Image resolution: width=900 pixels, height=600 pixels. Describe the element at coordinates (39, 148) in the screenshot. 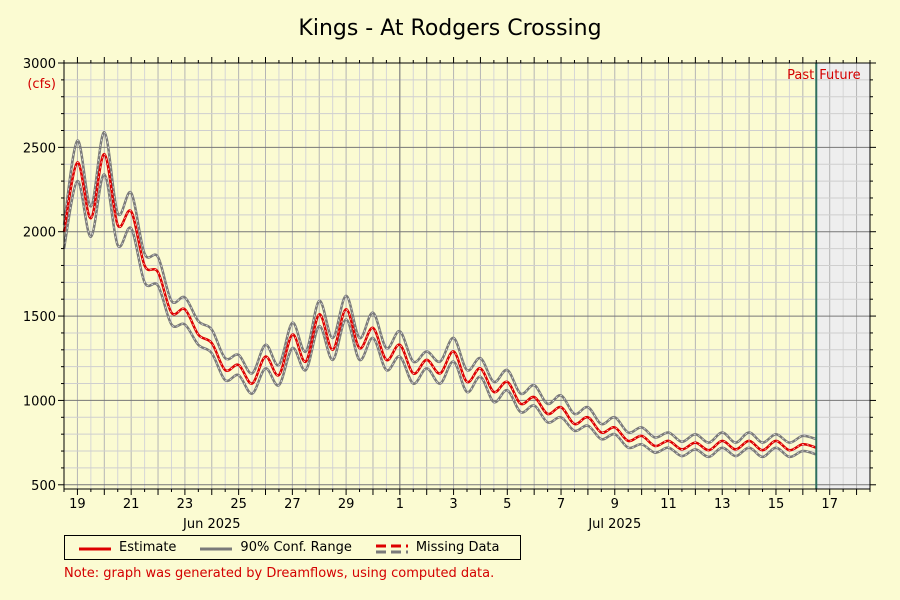

I see `y-tick-label: 2500` at that location.